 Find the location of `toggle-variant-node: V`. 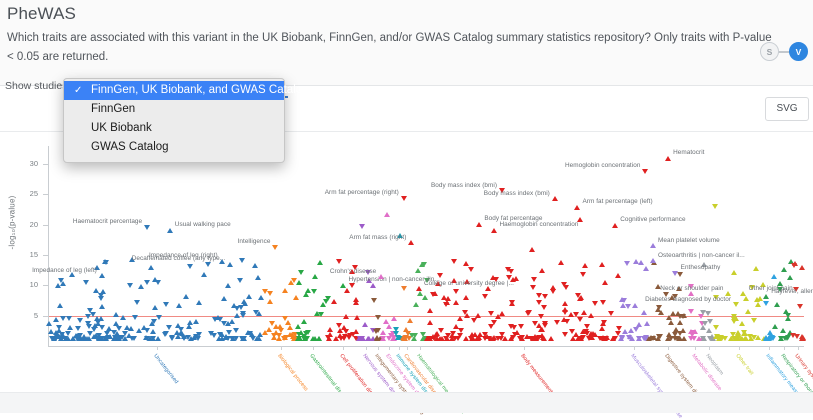

toggle-variant-node: V is located at coordinates (798, 51).